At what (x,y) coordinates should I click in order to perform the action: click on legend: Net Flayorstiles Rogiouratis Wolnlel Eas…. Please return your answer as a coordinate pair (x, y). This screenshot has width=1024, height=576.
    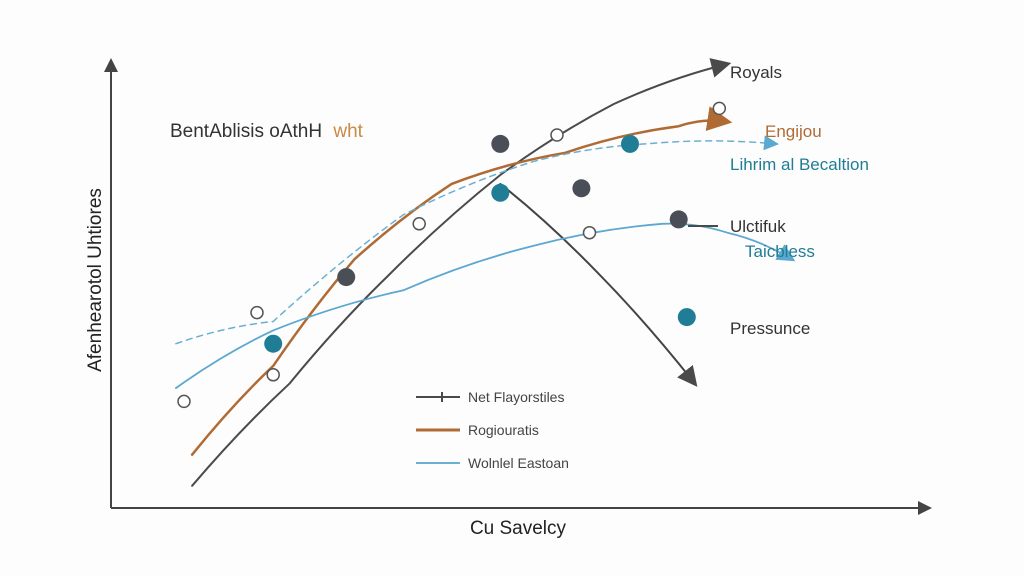
    Looking at the image, I should click on (492, 430).